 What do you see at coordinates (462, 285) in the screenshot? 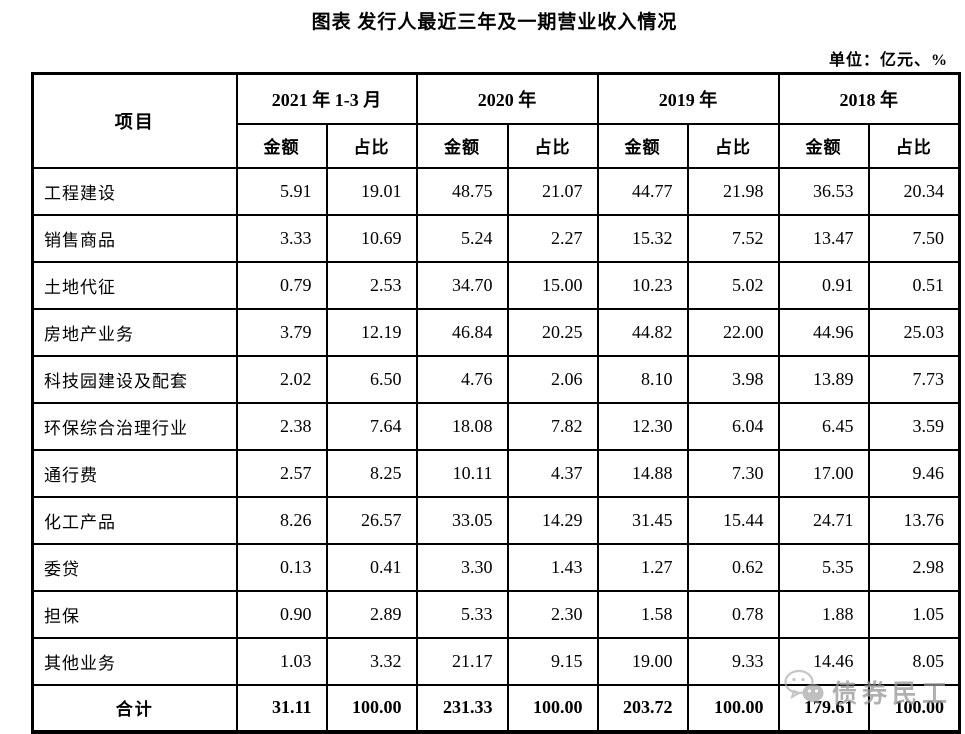
I see `cell-value: 34.70` at bounding box center [462, 285].